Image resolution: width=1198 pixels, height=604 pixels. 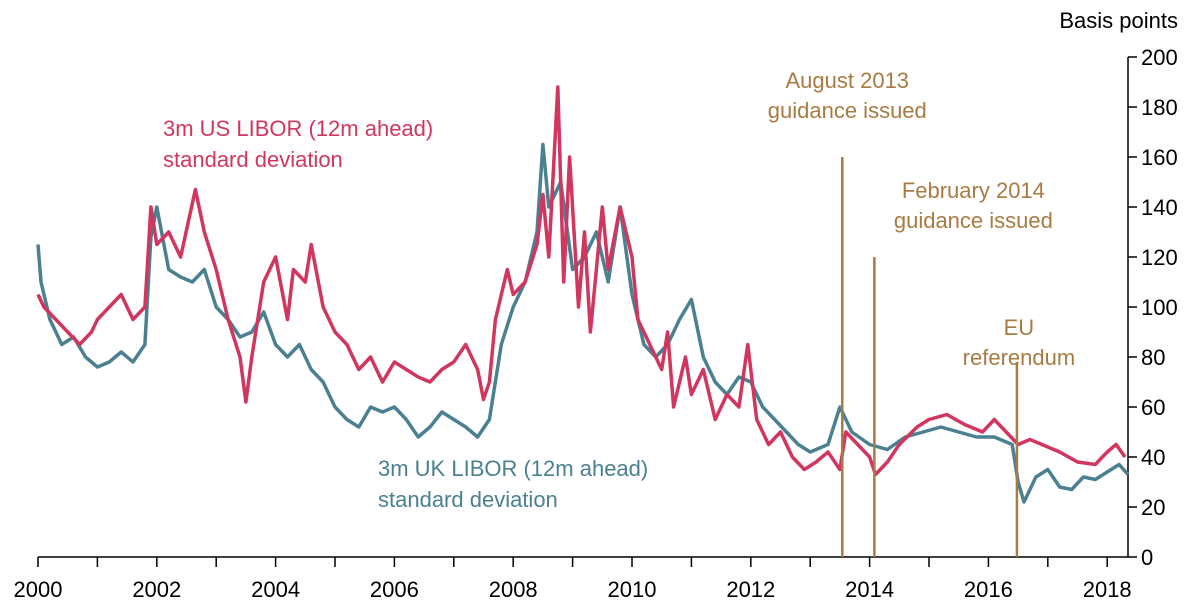 What do you see at coordinates (1153, 507) in the screenshot?
I see `y-tick-label: 20` at bounding box center [1153, 507].